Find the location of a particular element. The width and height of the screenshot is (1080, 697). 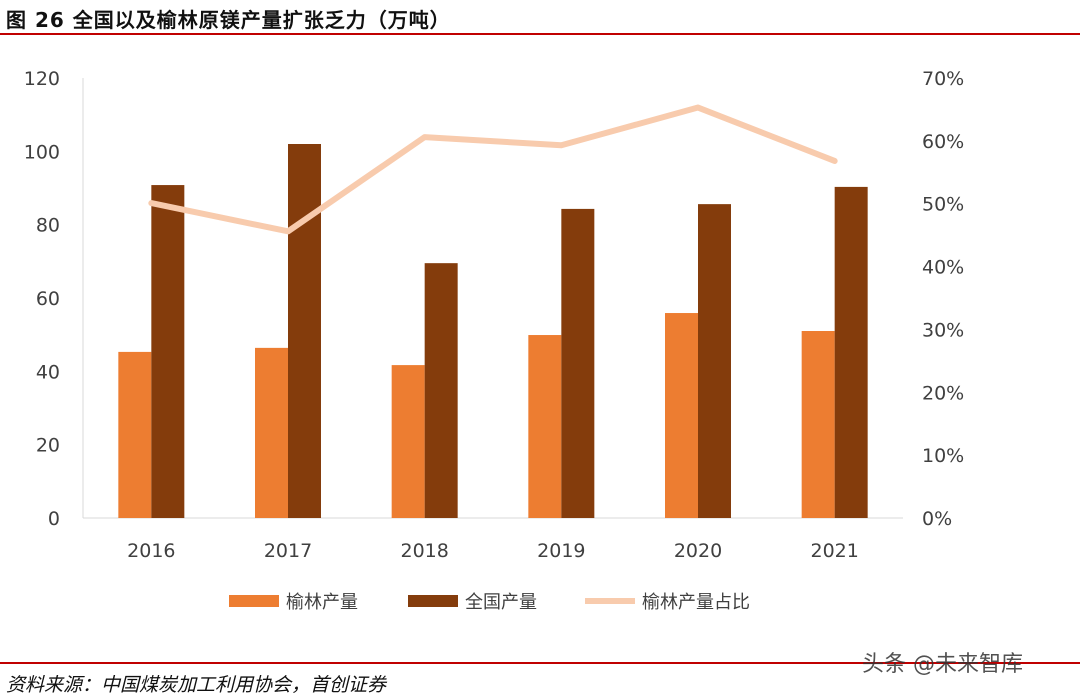

y2-tick-label: 20% is located at coordinates (943, 393).